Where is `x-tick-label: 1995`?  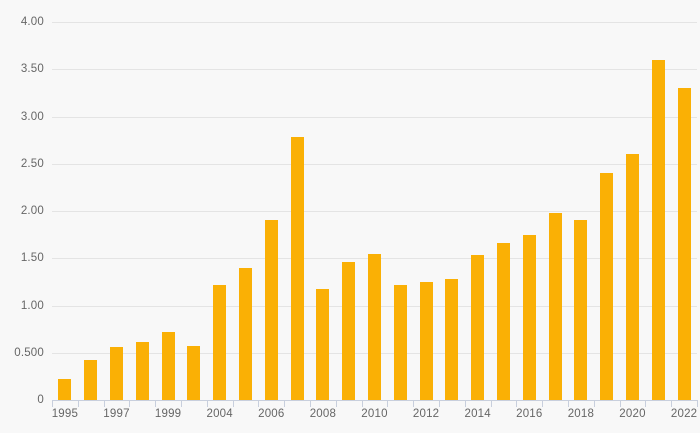
x-tick-label: 1995 is located at coordinates (65, 414).